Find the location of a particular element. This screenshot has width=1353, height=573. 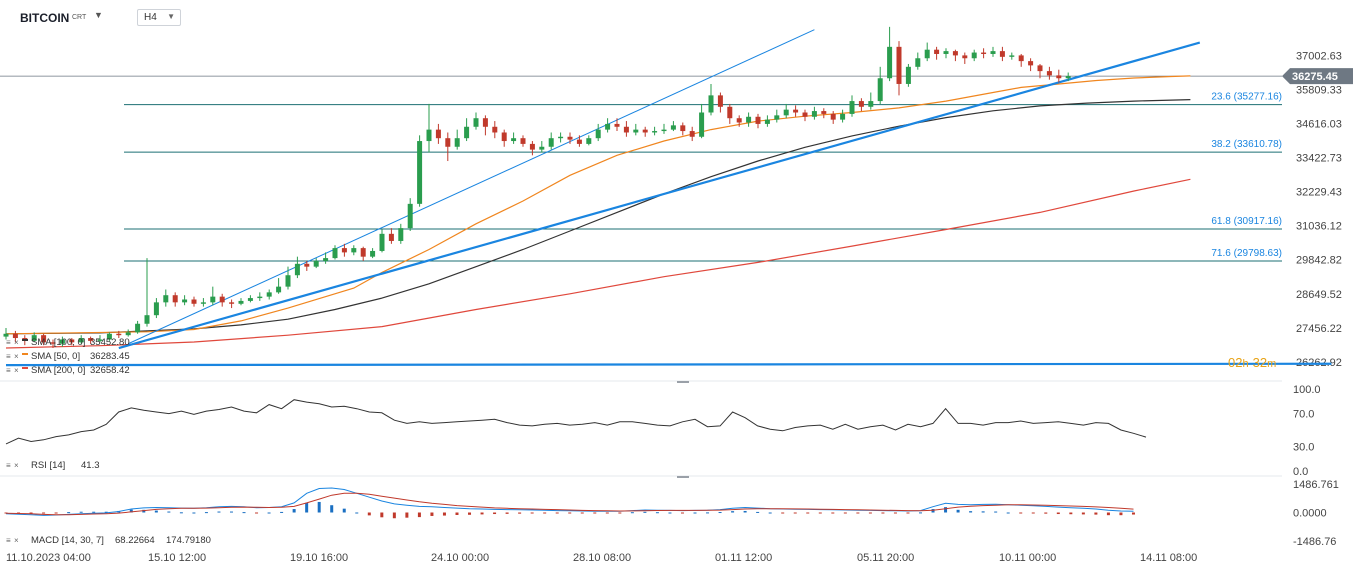

symbol-name: BITCOIN is located at coordinates (45, 18).